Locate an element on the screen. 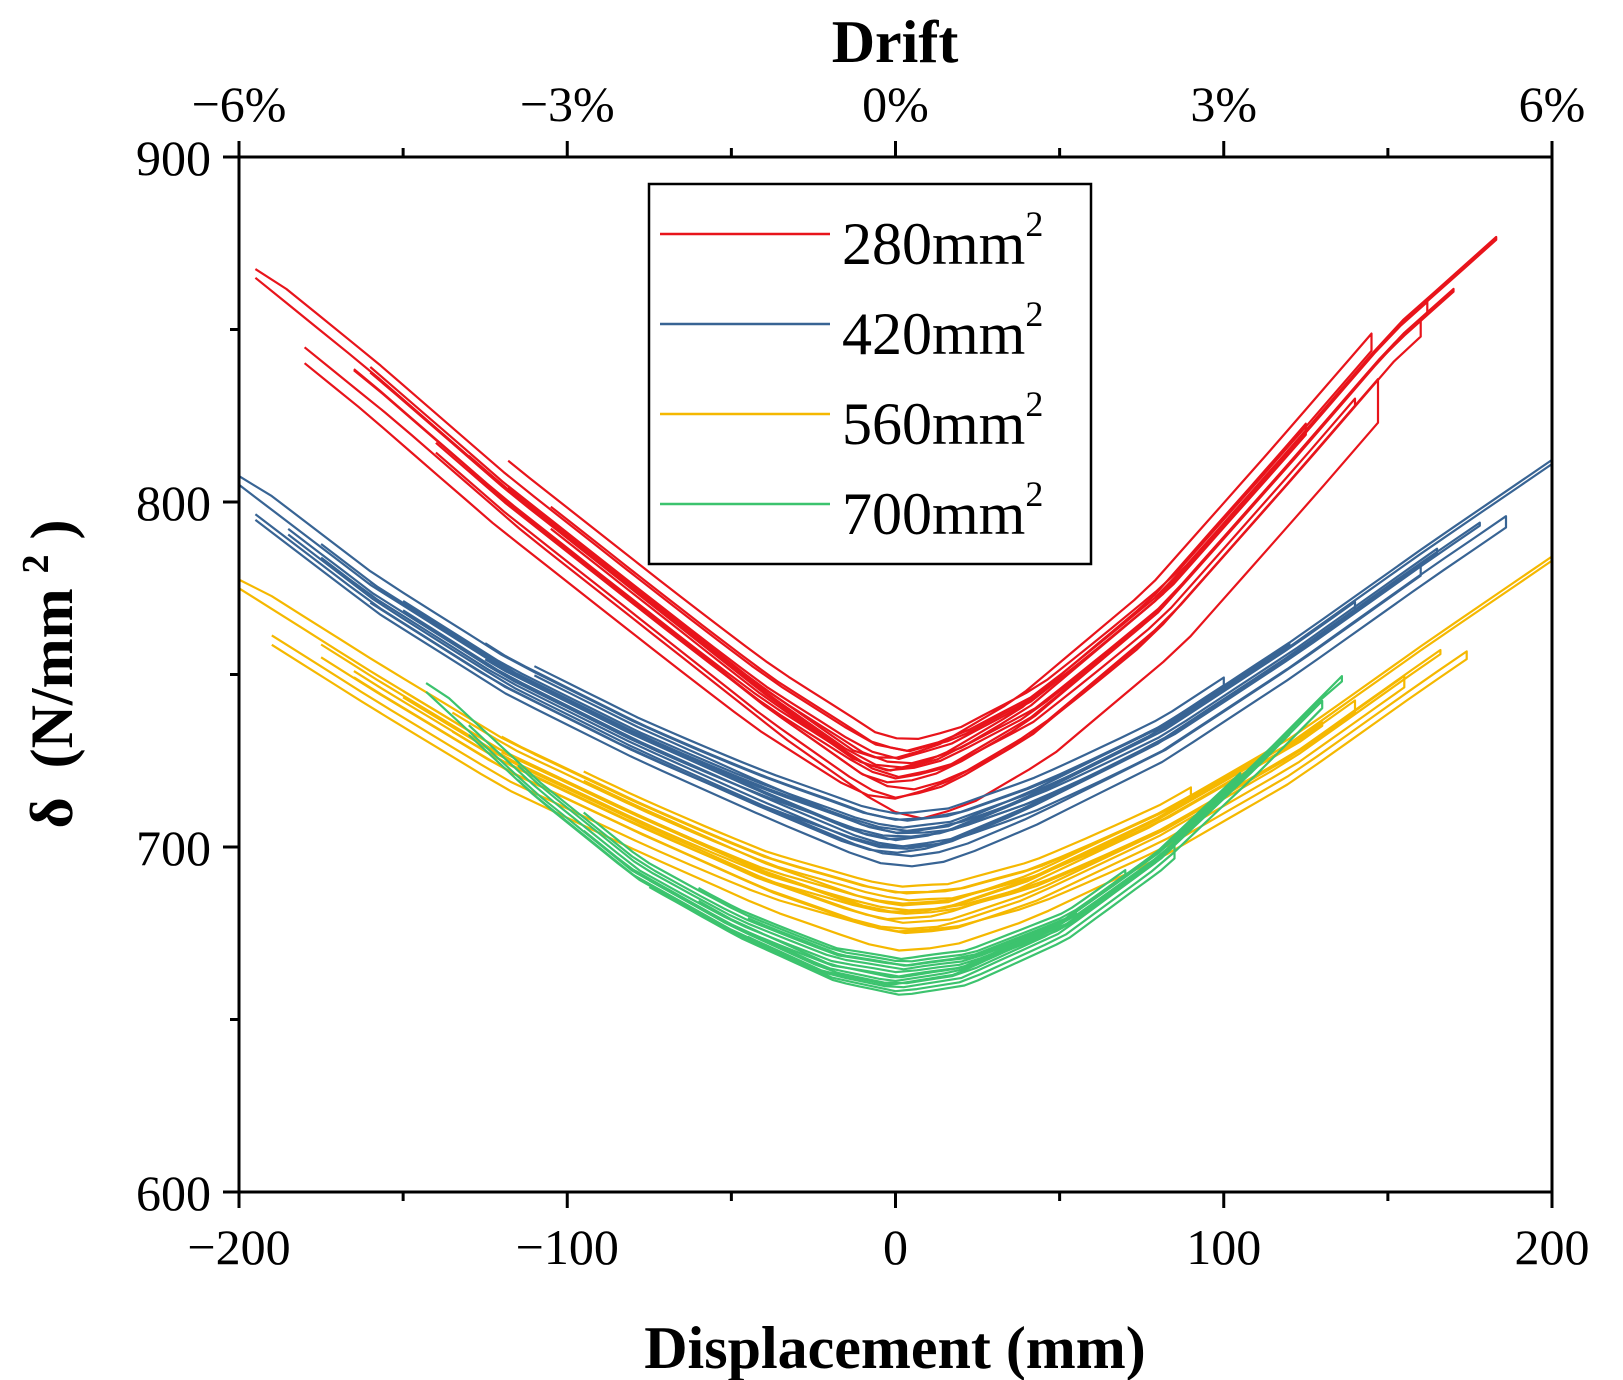 The height and width of the screenshot is (1380, 1623). legend-item-2: 560mm2 is located at coordinates (851, 420).